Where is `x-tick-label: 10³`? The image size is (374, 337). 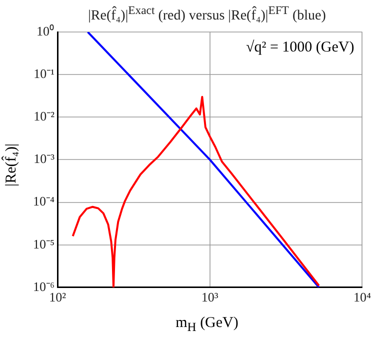 x-tick-label: 10³ is located at coordinates (209, 297).